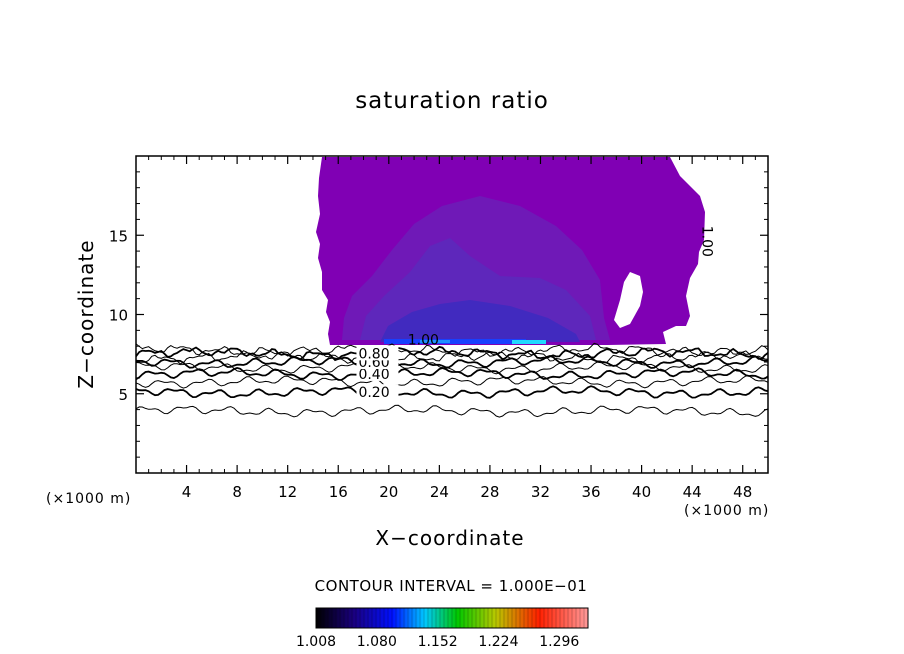 Image resolution: width=904 pixels, height=654 pixels. Describe the element at coordinates (89, 499) in the screenshot. I see `x-unit-left: (×1000 m)` at that location.